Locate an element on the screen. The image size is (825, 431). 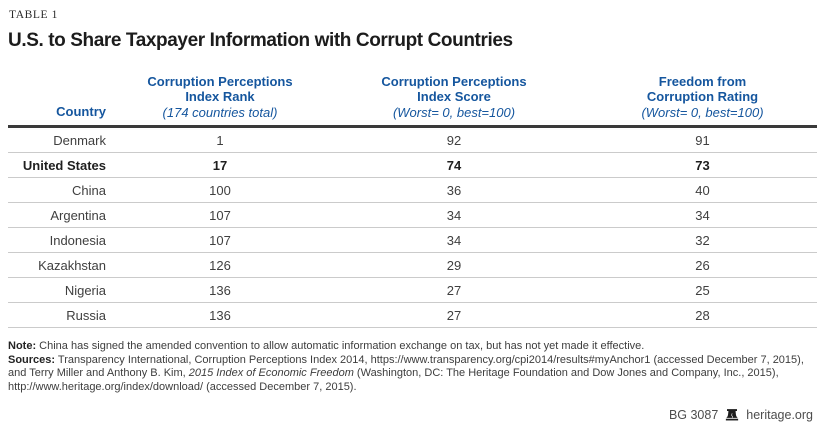
table-row: Indonesia 107 34 32 is located at coordinates (412, 241).